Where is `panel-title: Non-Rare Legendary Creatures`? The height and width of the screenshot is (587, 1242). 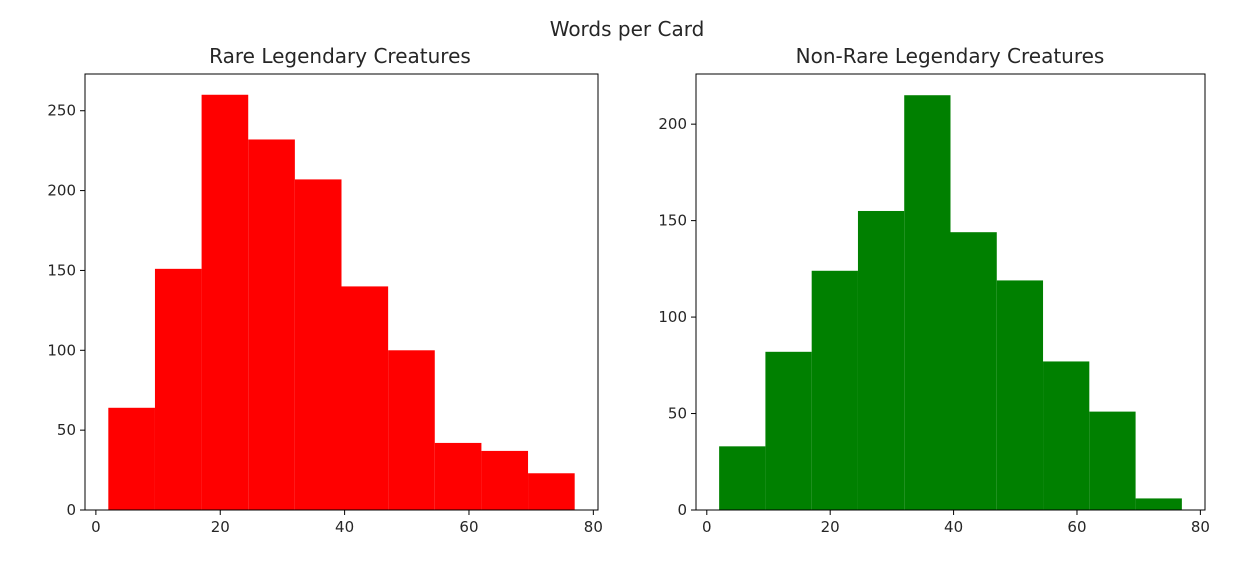
panel-title: Non-Rare Legendary Creatures is located at coordinates (950, 56).